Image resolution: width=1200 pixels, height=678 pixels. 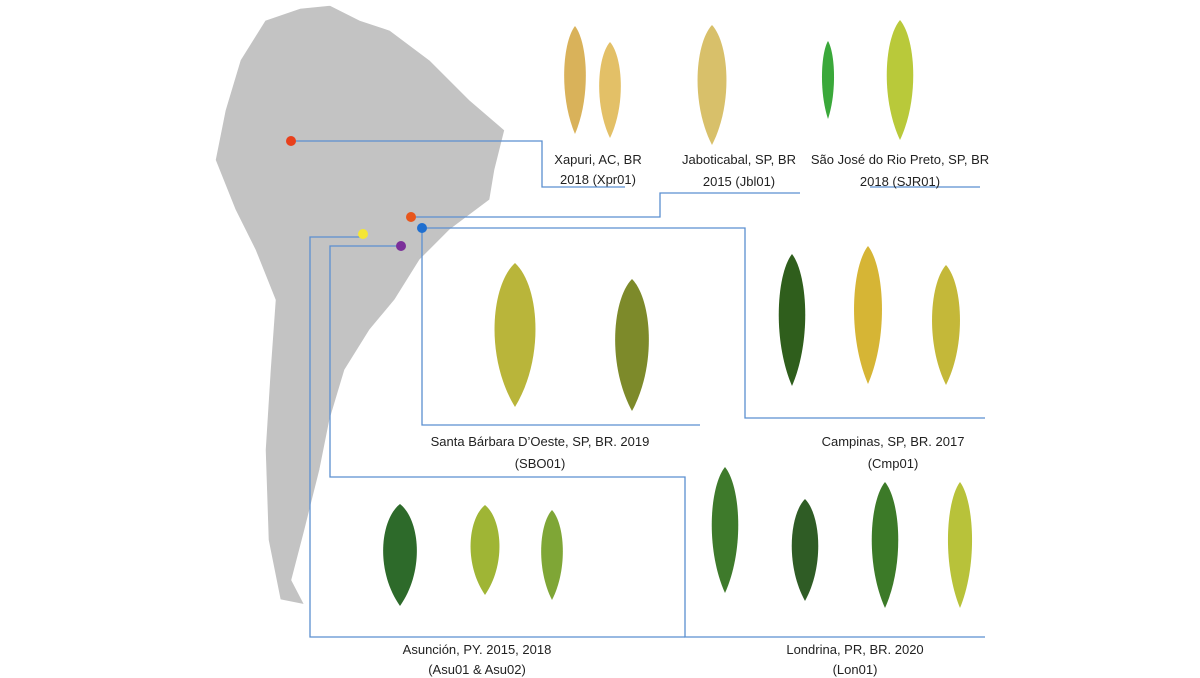 I want to click on site-label: Londrina, PR, BR. 2020, so click(x=854, y=649).